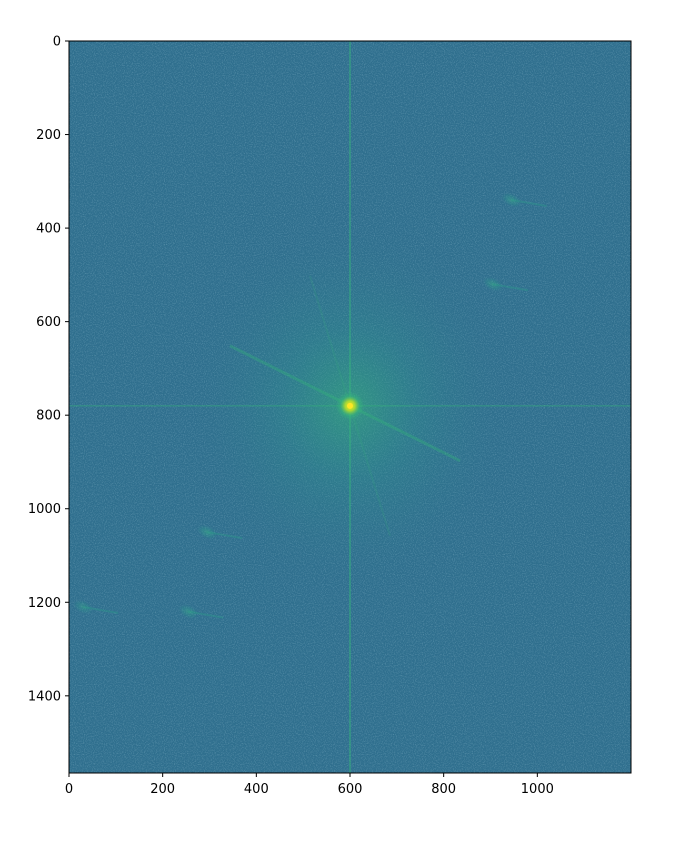 Image resolution: width=698 pixels, height=850 pixels. What do you see at coordinates (69, 789) in the screenshot?
I see `x-tick-label: 0` at bounding box center [69, 789].